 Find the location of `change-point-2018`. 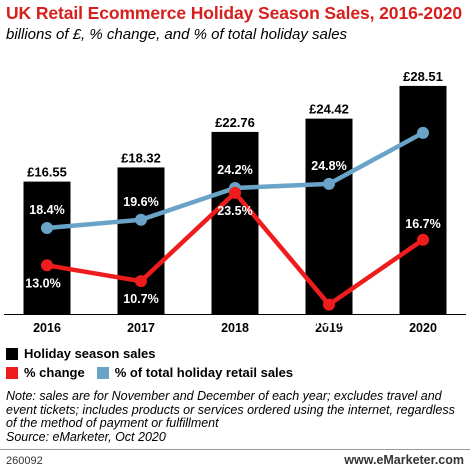

change-point-2018 is located at coordinates (235, 192).